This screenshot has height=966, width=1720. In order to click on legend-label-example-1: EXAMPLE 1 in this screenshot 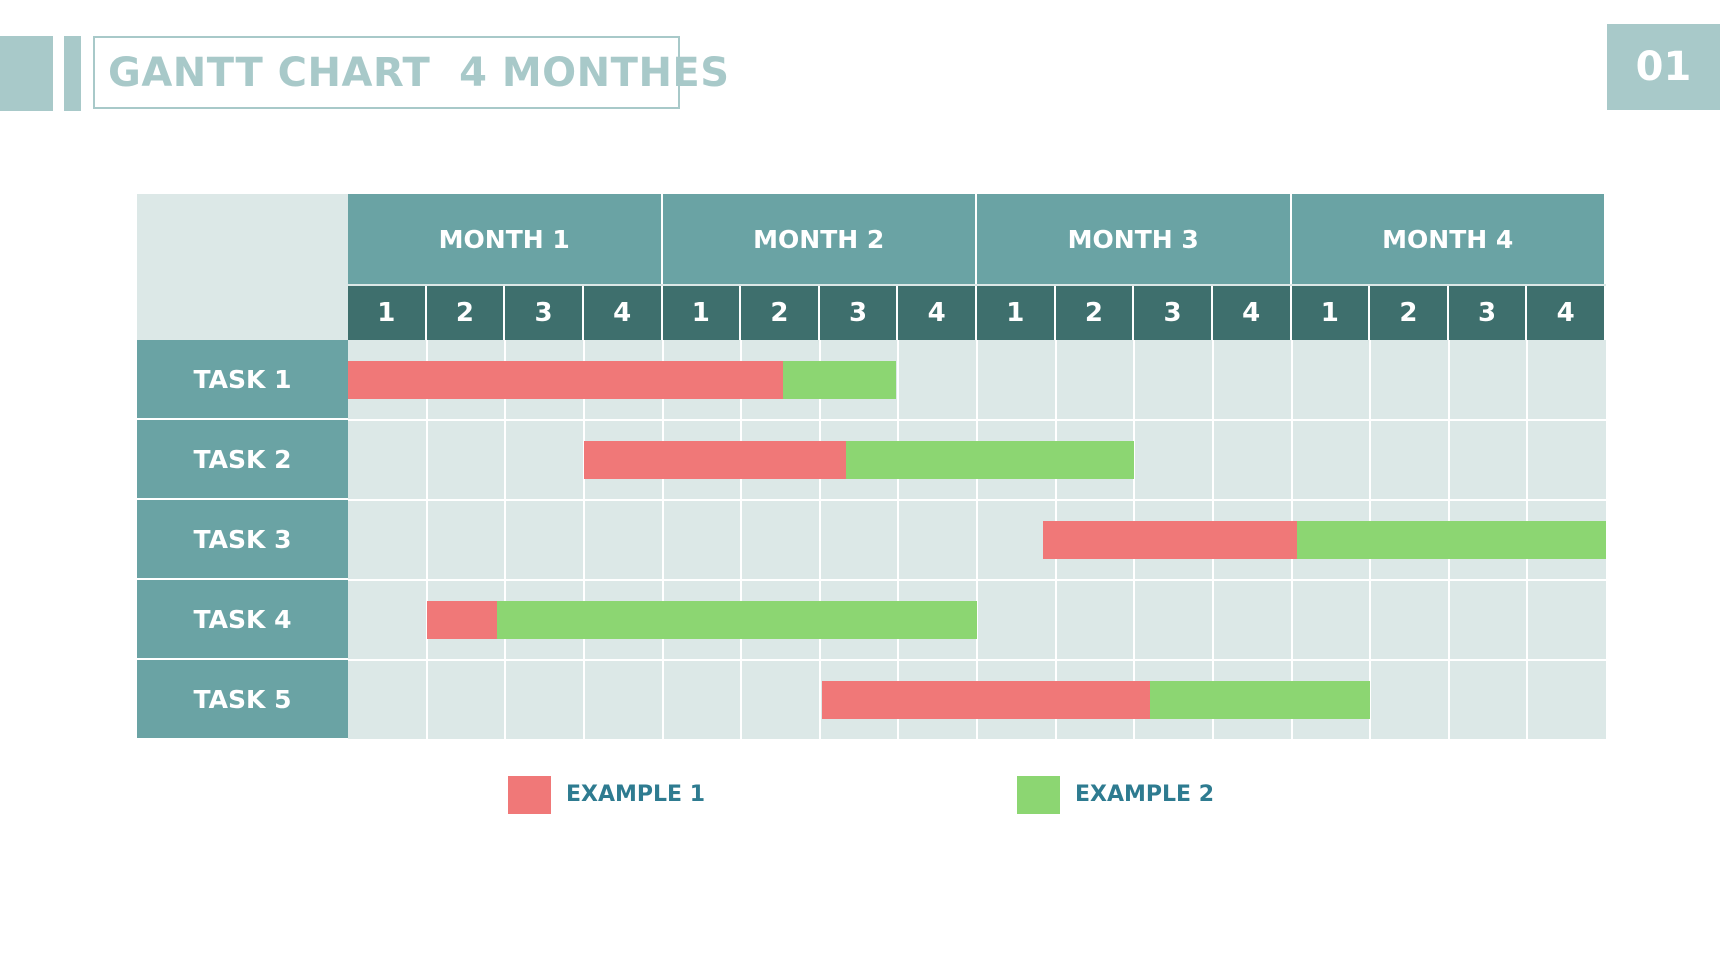, I will do `click(636, 794)`.